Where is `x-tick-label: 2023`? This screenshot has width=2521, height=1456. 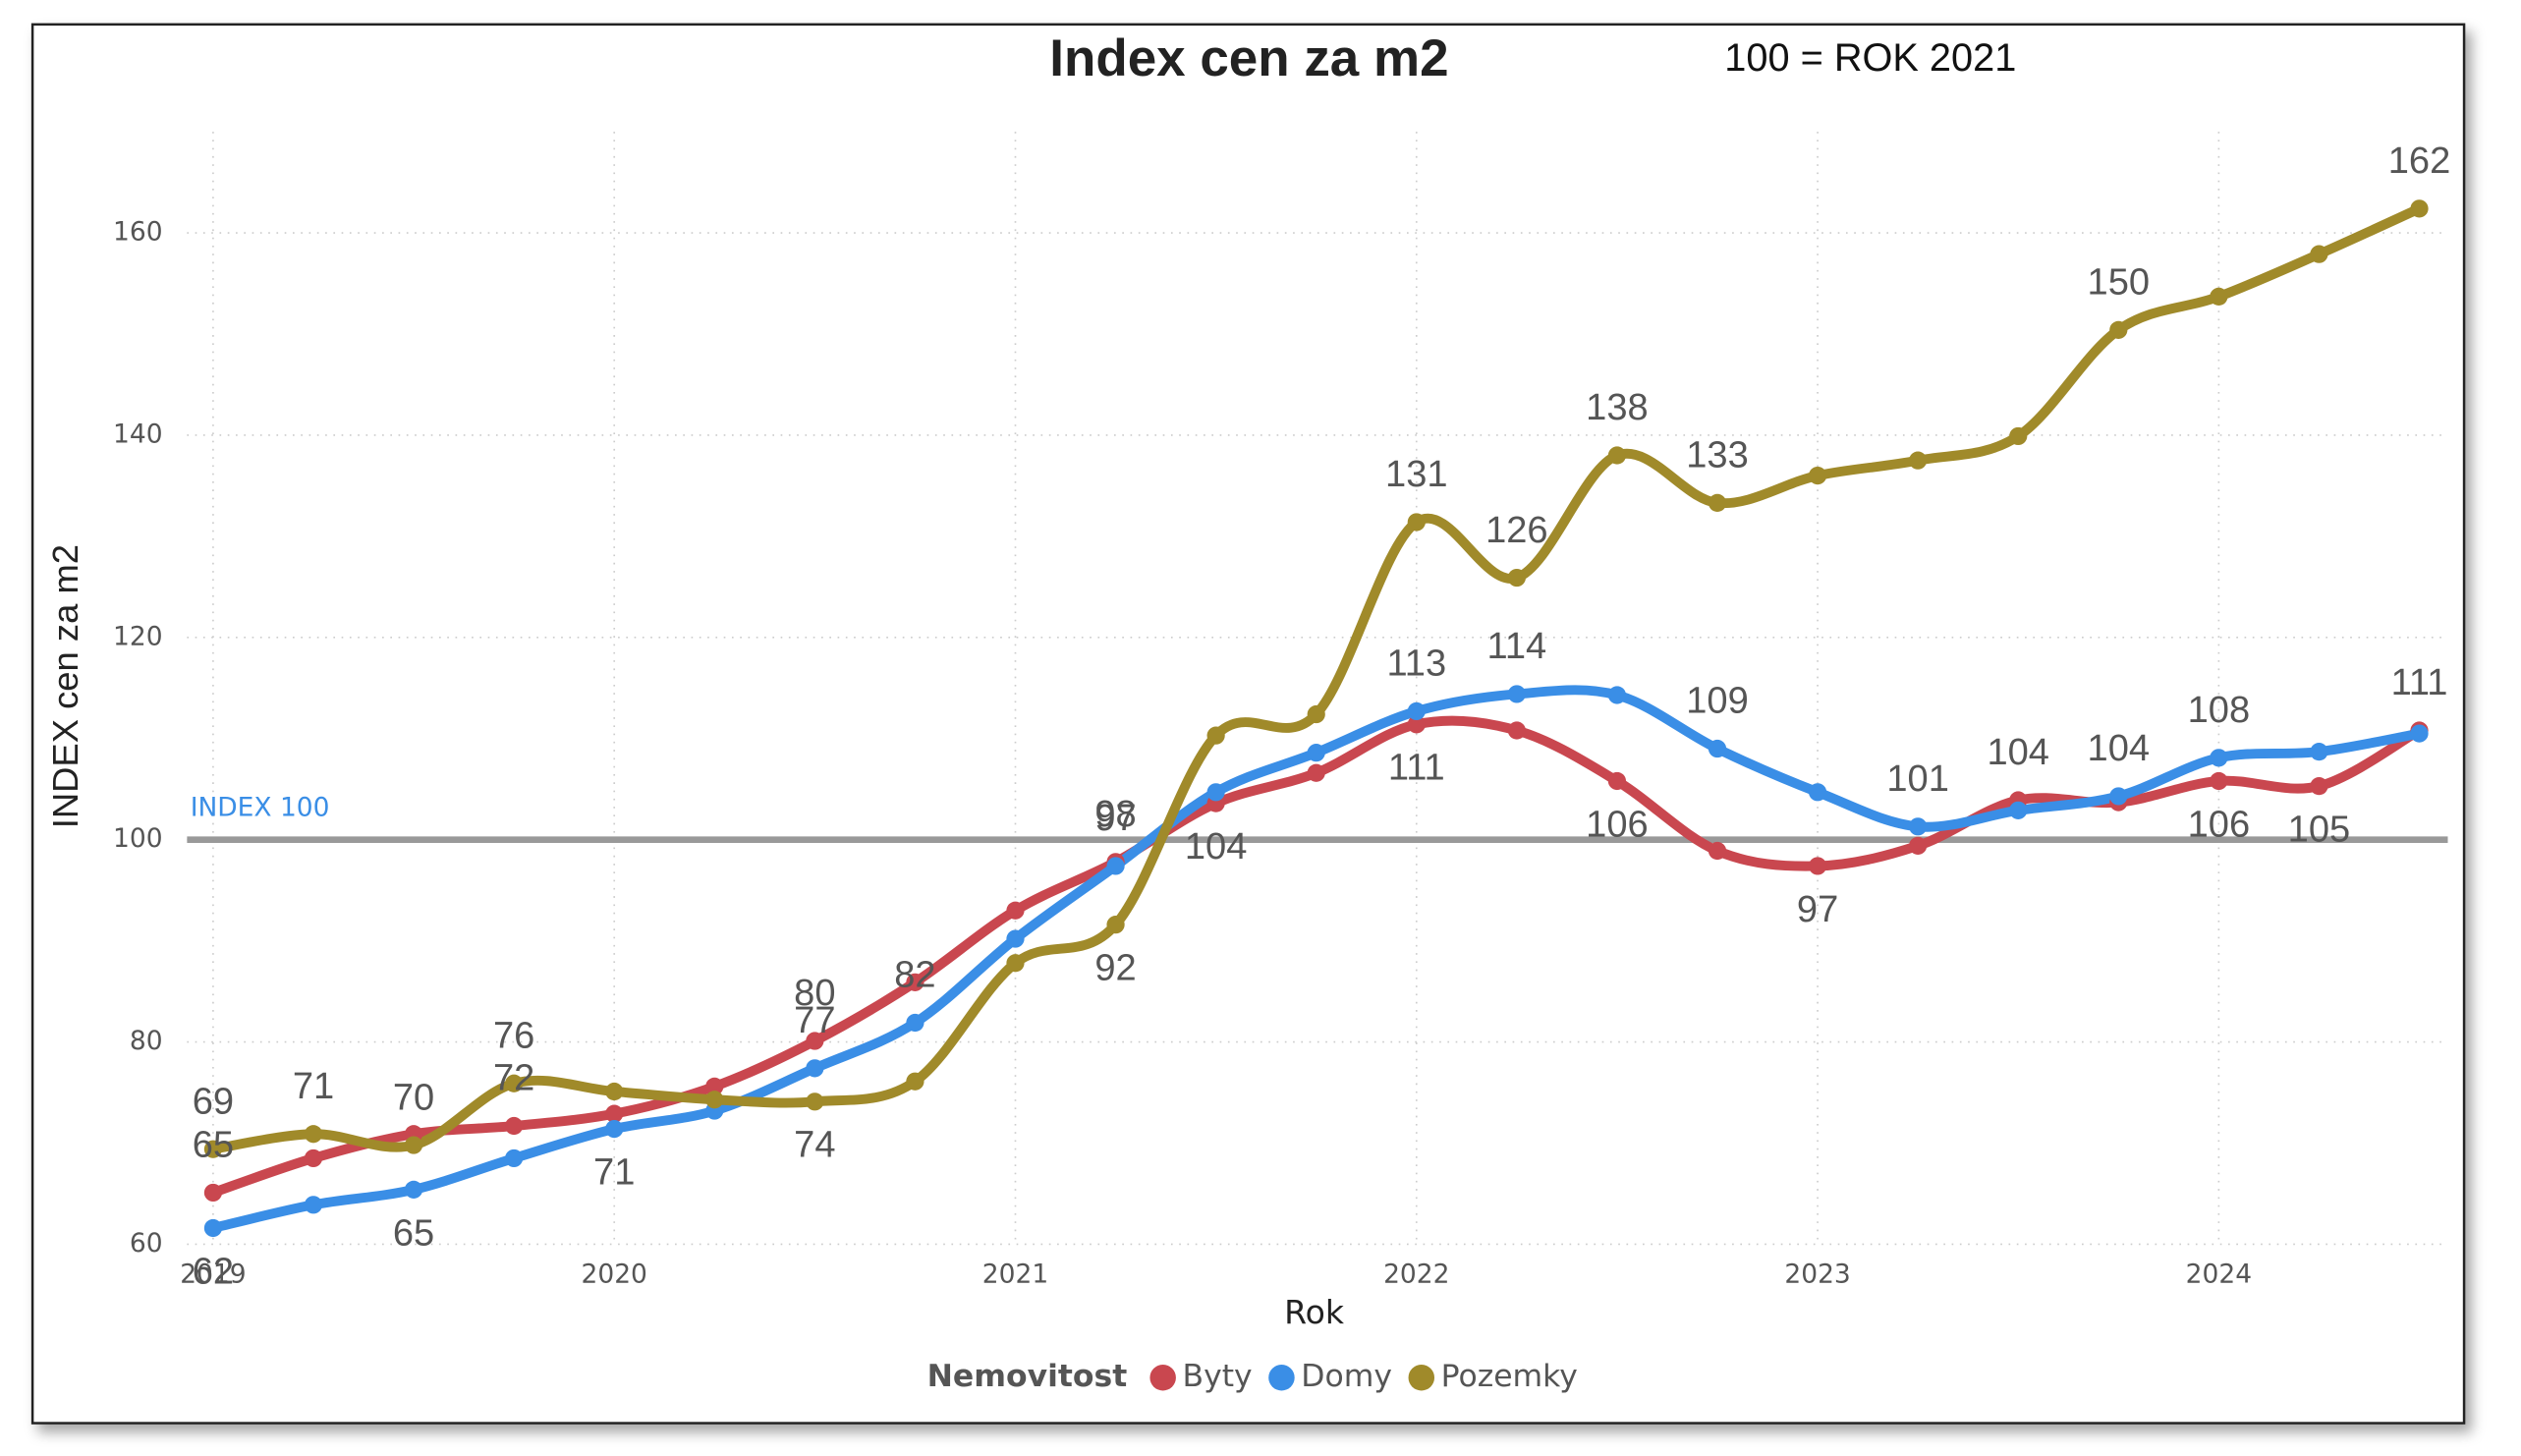
x-tick-label: 2023 is located at coordinates (1817, 1274).